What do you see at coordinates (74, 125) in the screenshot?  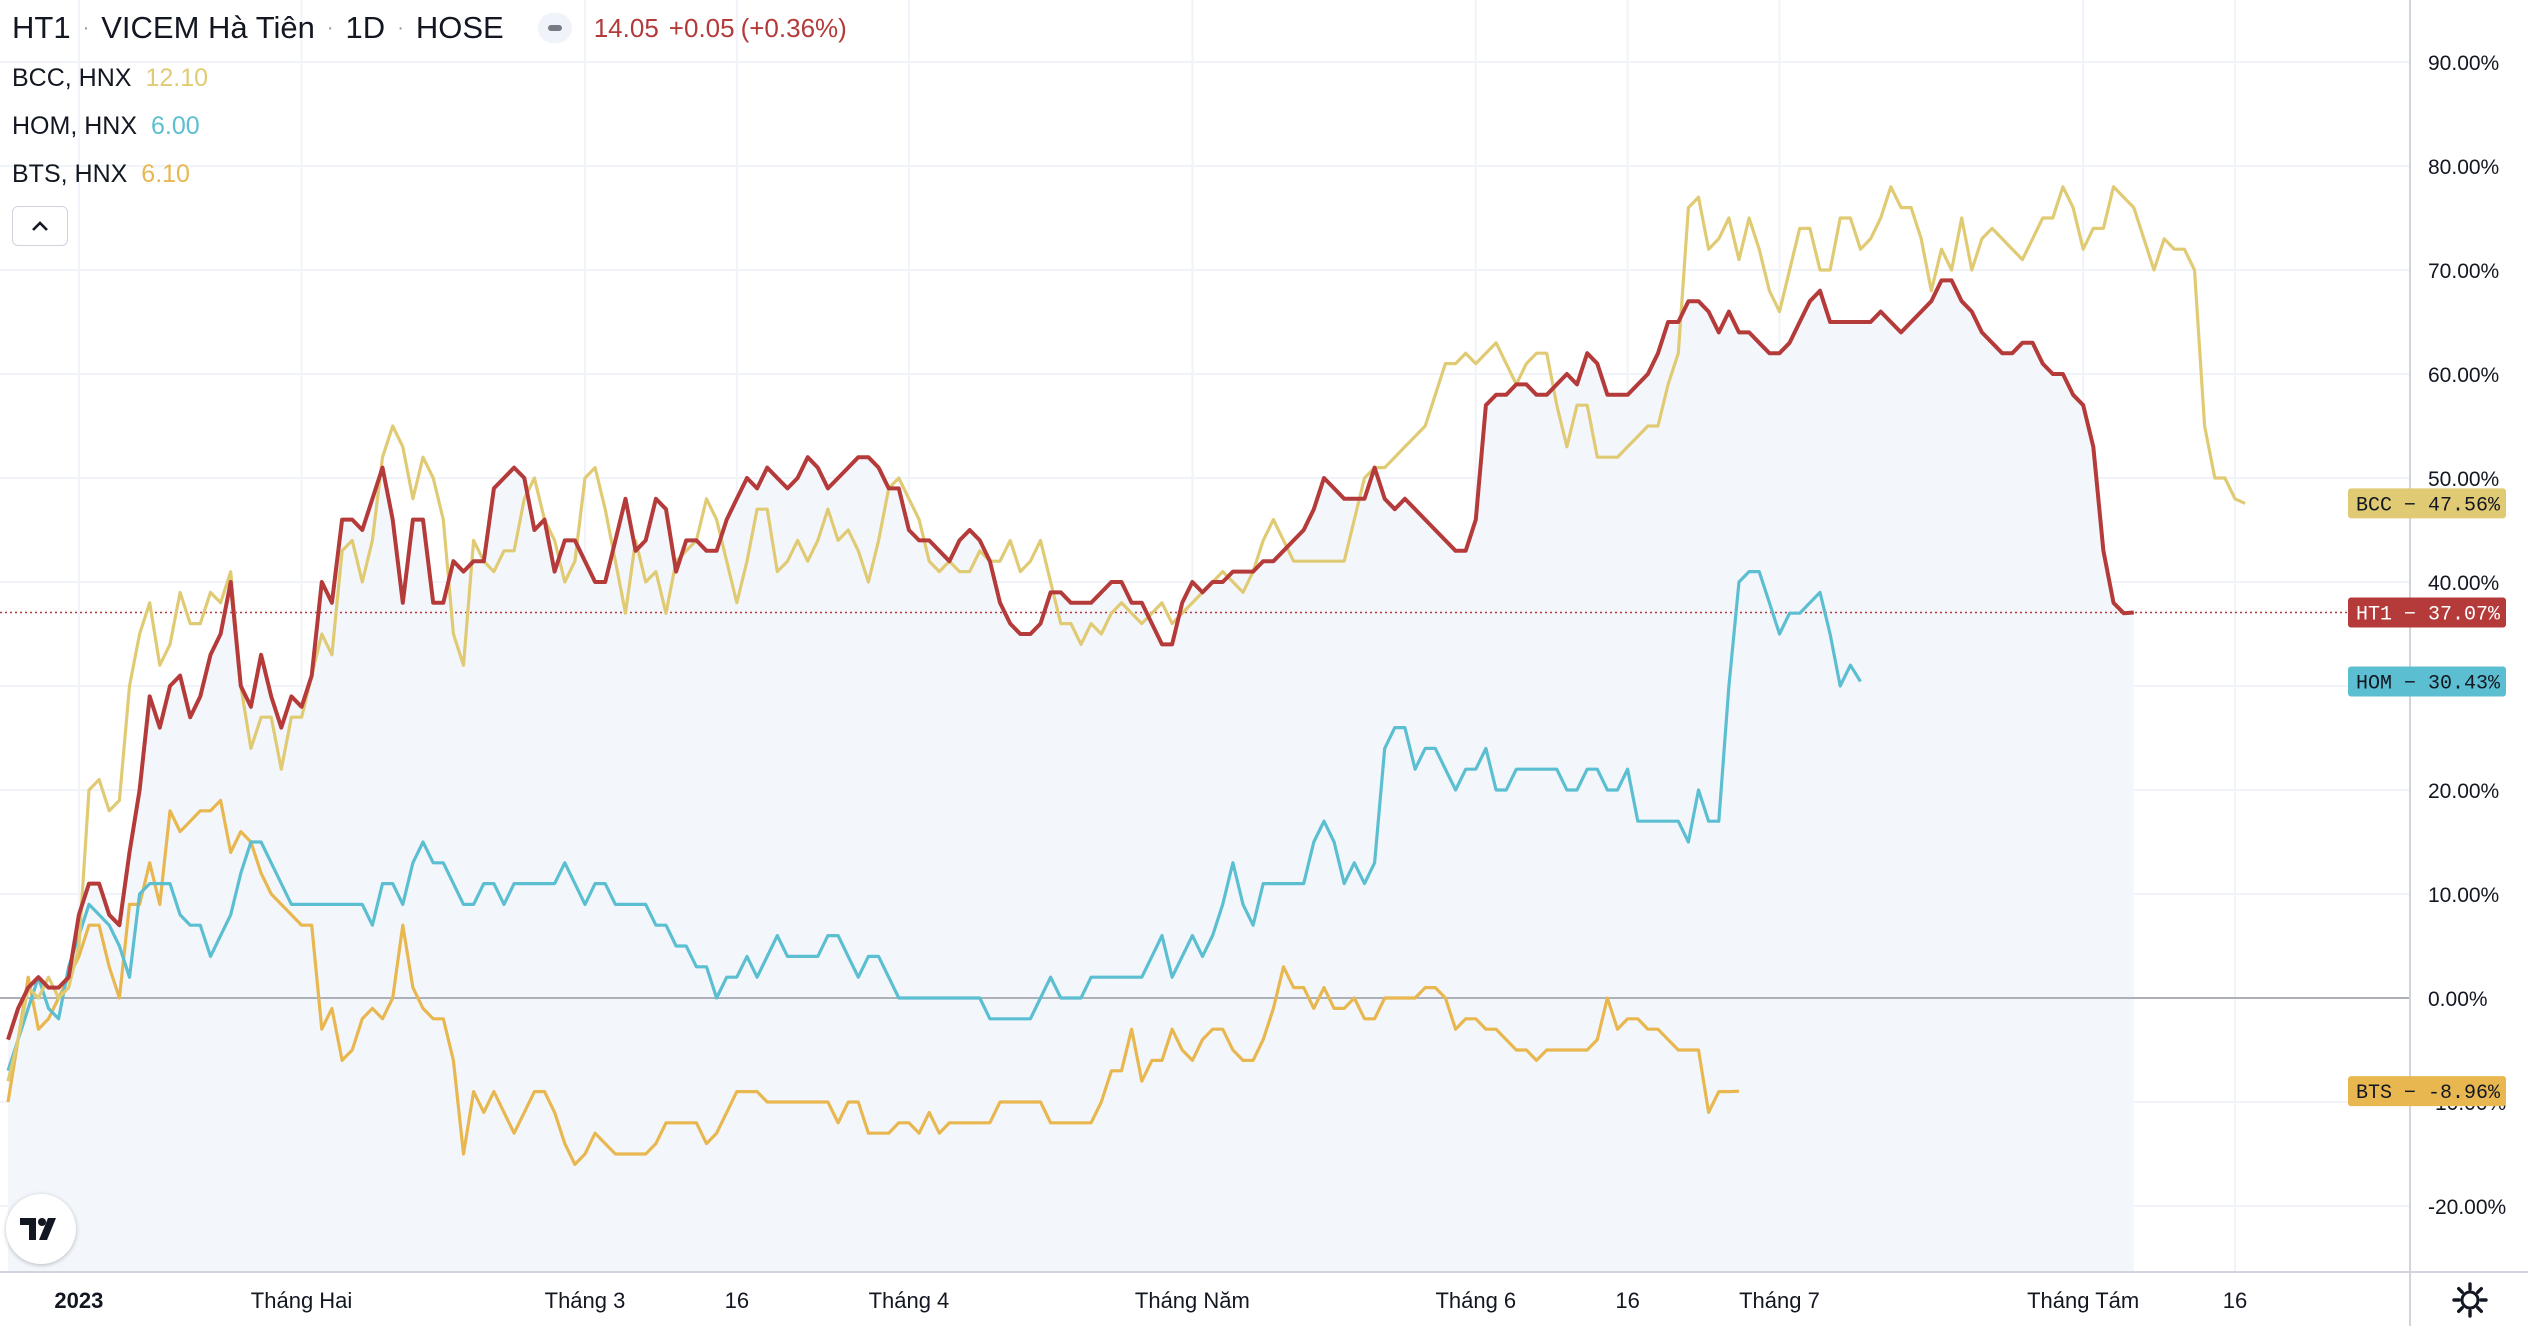 I see `legend-label: HOM, HNX` at bounding box center [74, 125].